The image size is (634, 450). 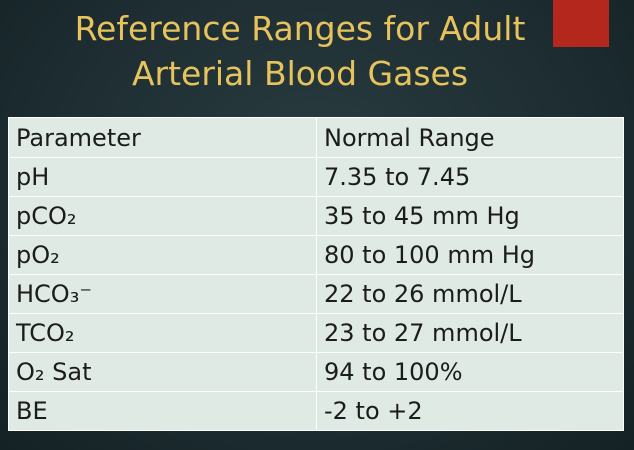 What do you see at coordinates (470, 255) in the screenshot?
I see `table-cell: 80 to 100 mm Hg` at bounding box center [470, 255].